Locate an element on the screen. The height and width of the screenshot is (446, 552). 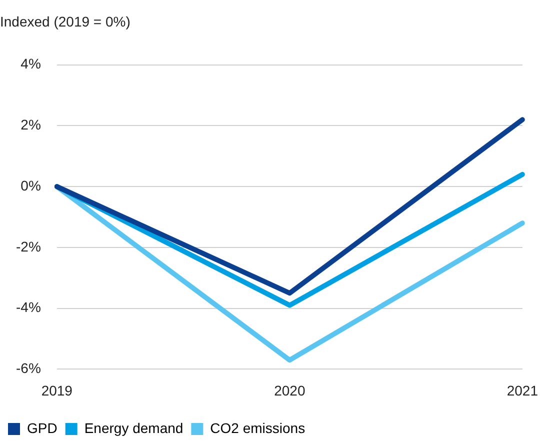
y-tick-label: 2% is located at coordinates (30, 124).